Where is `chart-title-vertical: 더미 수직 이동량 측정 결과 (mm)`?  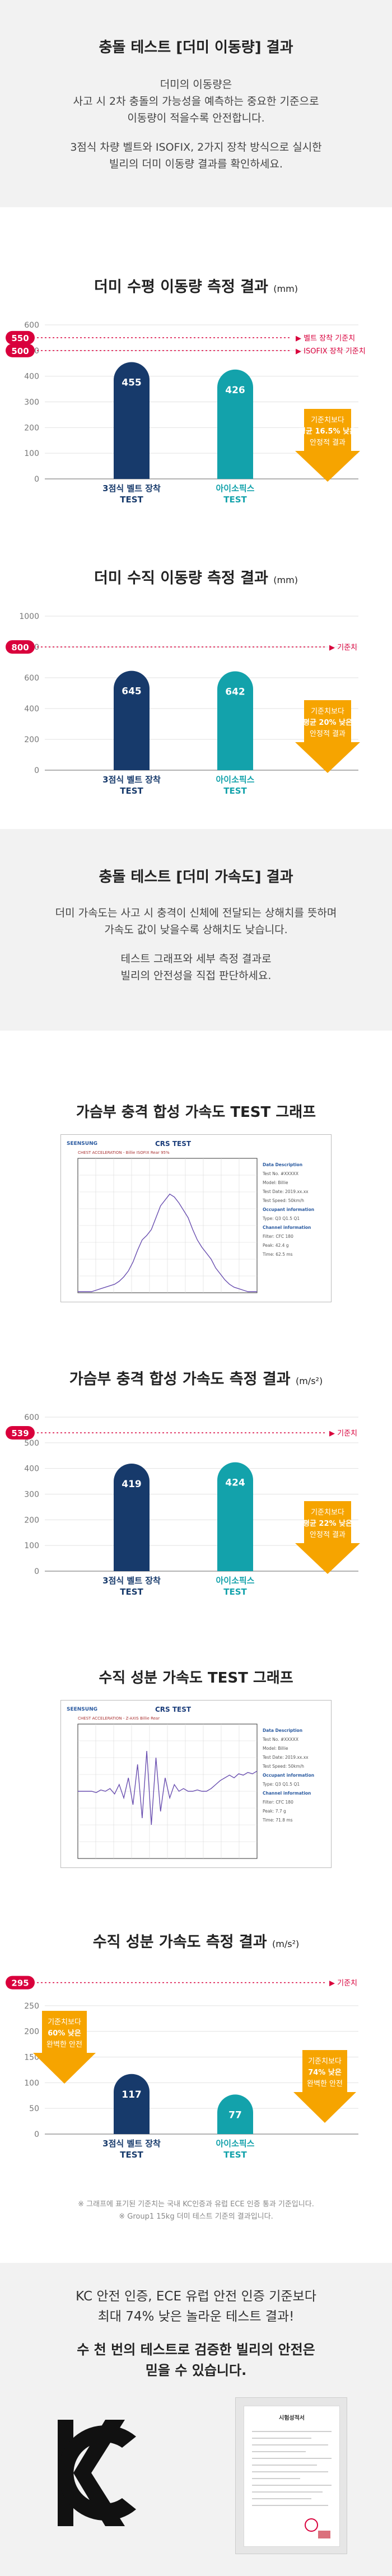 chart-title-vertical: 더미 수직 이동량 측정 결과 (mm) is located at coordinates (196, 577).